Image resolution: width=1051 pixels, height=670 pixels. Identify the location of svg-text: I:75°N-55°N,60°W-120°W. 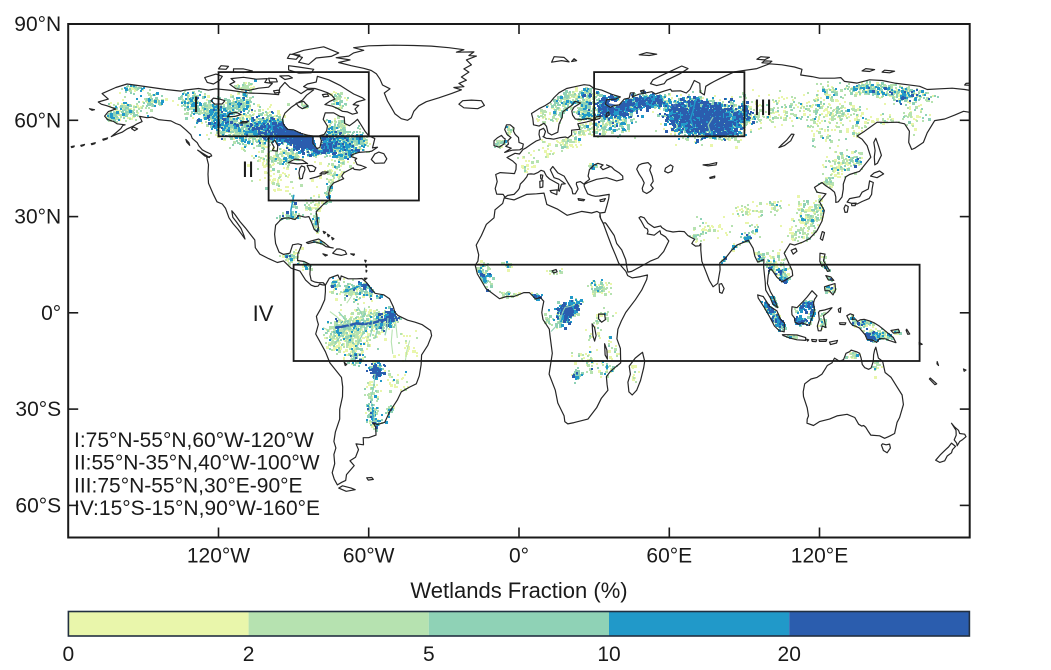
(194, 440).